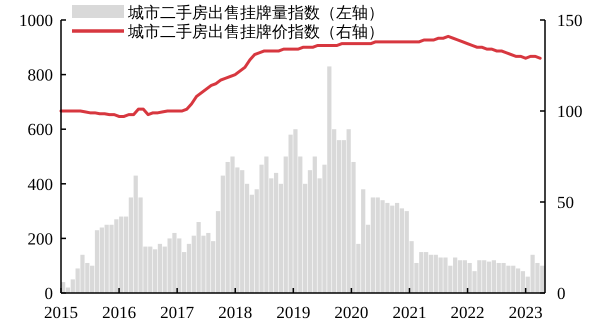 This screenshot has width=600, height=331. Describe the element at coordinates (293, 312) in the screenshot. I see `x-tick-label: 2019` at that location.